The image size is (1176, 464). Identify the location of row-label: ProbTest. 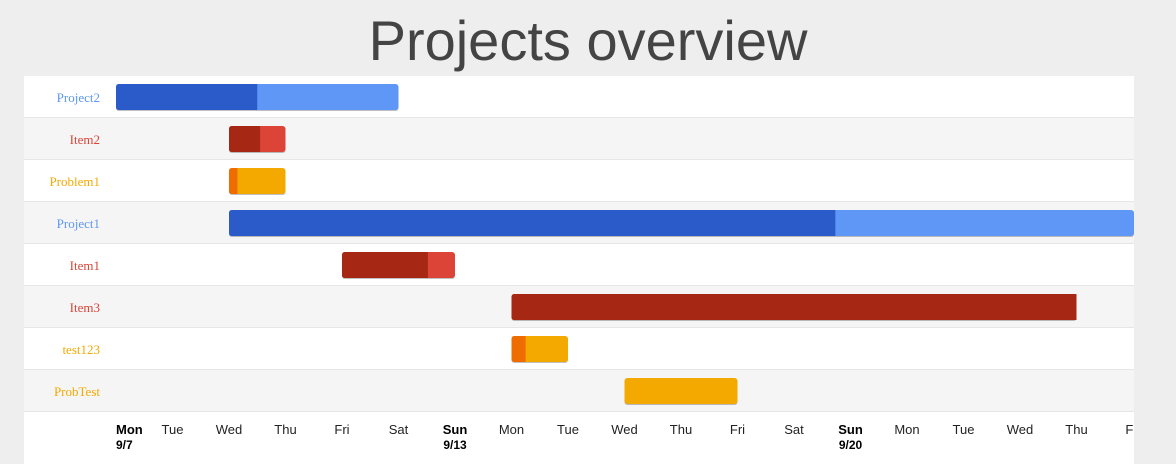
(77, 391).